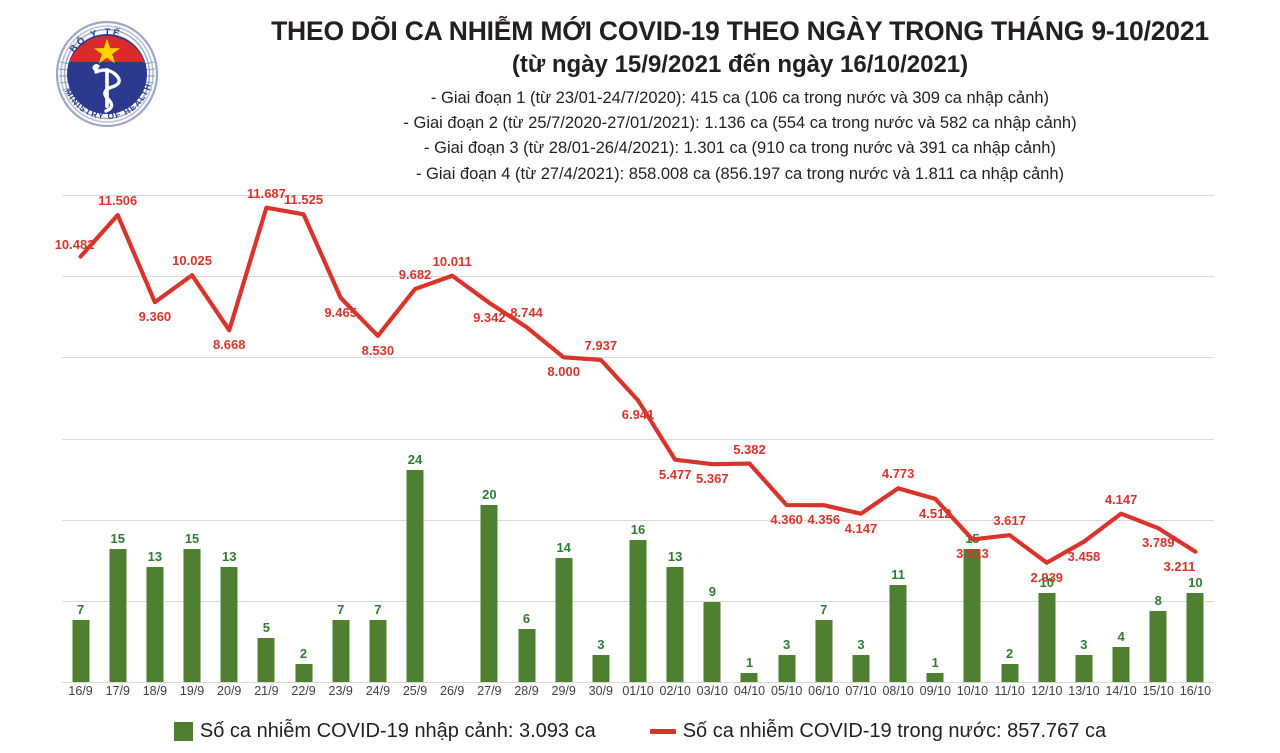 The height and width of the screenshot is (753, 1280). I want to click on line-value-label: 4.773, so click(898, 474).